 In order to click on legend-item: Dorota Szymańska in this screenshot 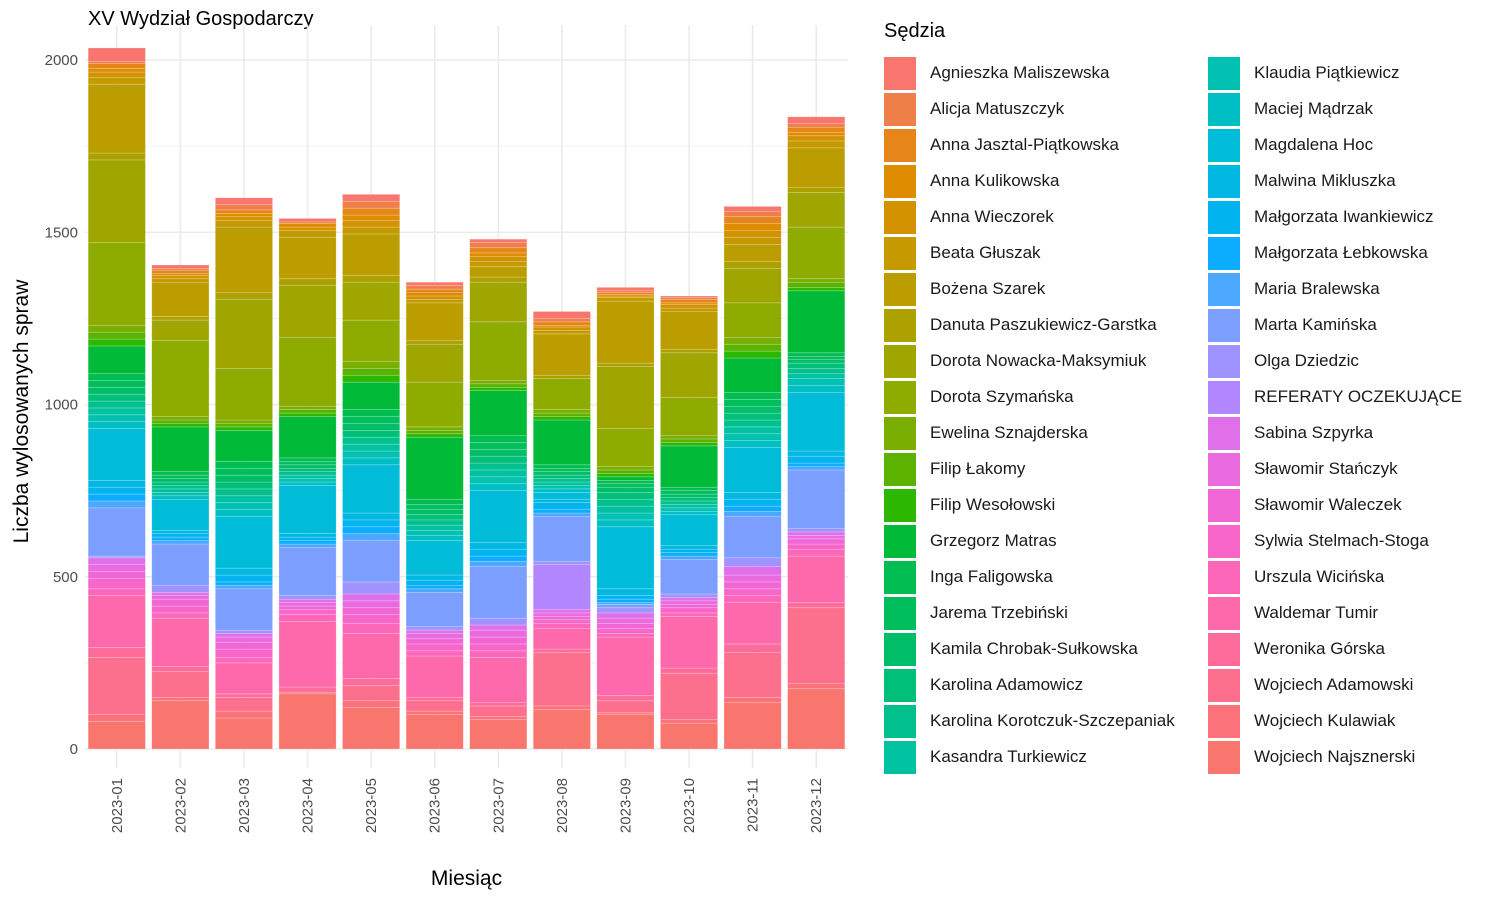, I will do `click(1046, 397)`.